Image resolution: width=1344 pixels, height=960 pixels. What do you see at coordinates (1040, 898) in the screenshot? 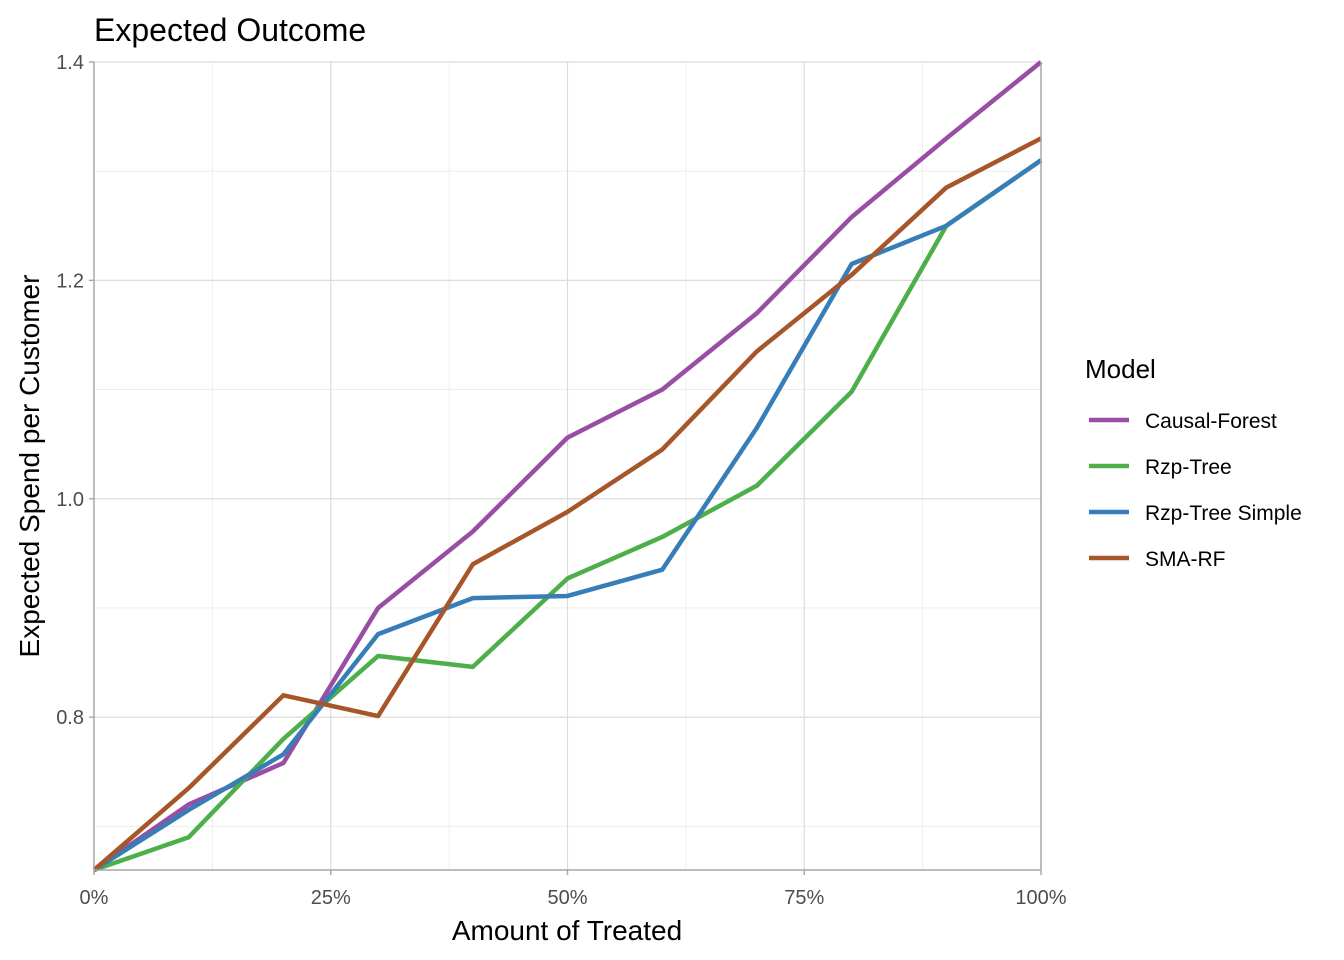
I see `x-tick-label: 100%` at bounding box center [1040, 898].